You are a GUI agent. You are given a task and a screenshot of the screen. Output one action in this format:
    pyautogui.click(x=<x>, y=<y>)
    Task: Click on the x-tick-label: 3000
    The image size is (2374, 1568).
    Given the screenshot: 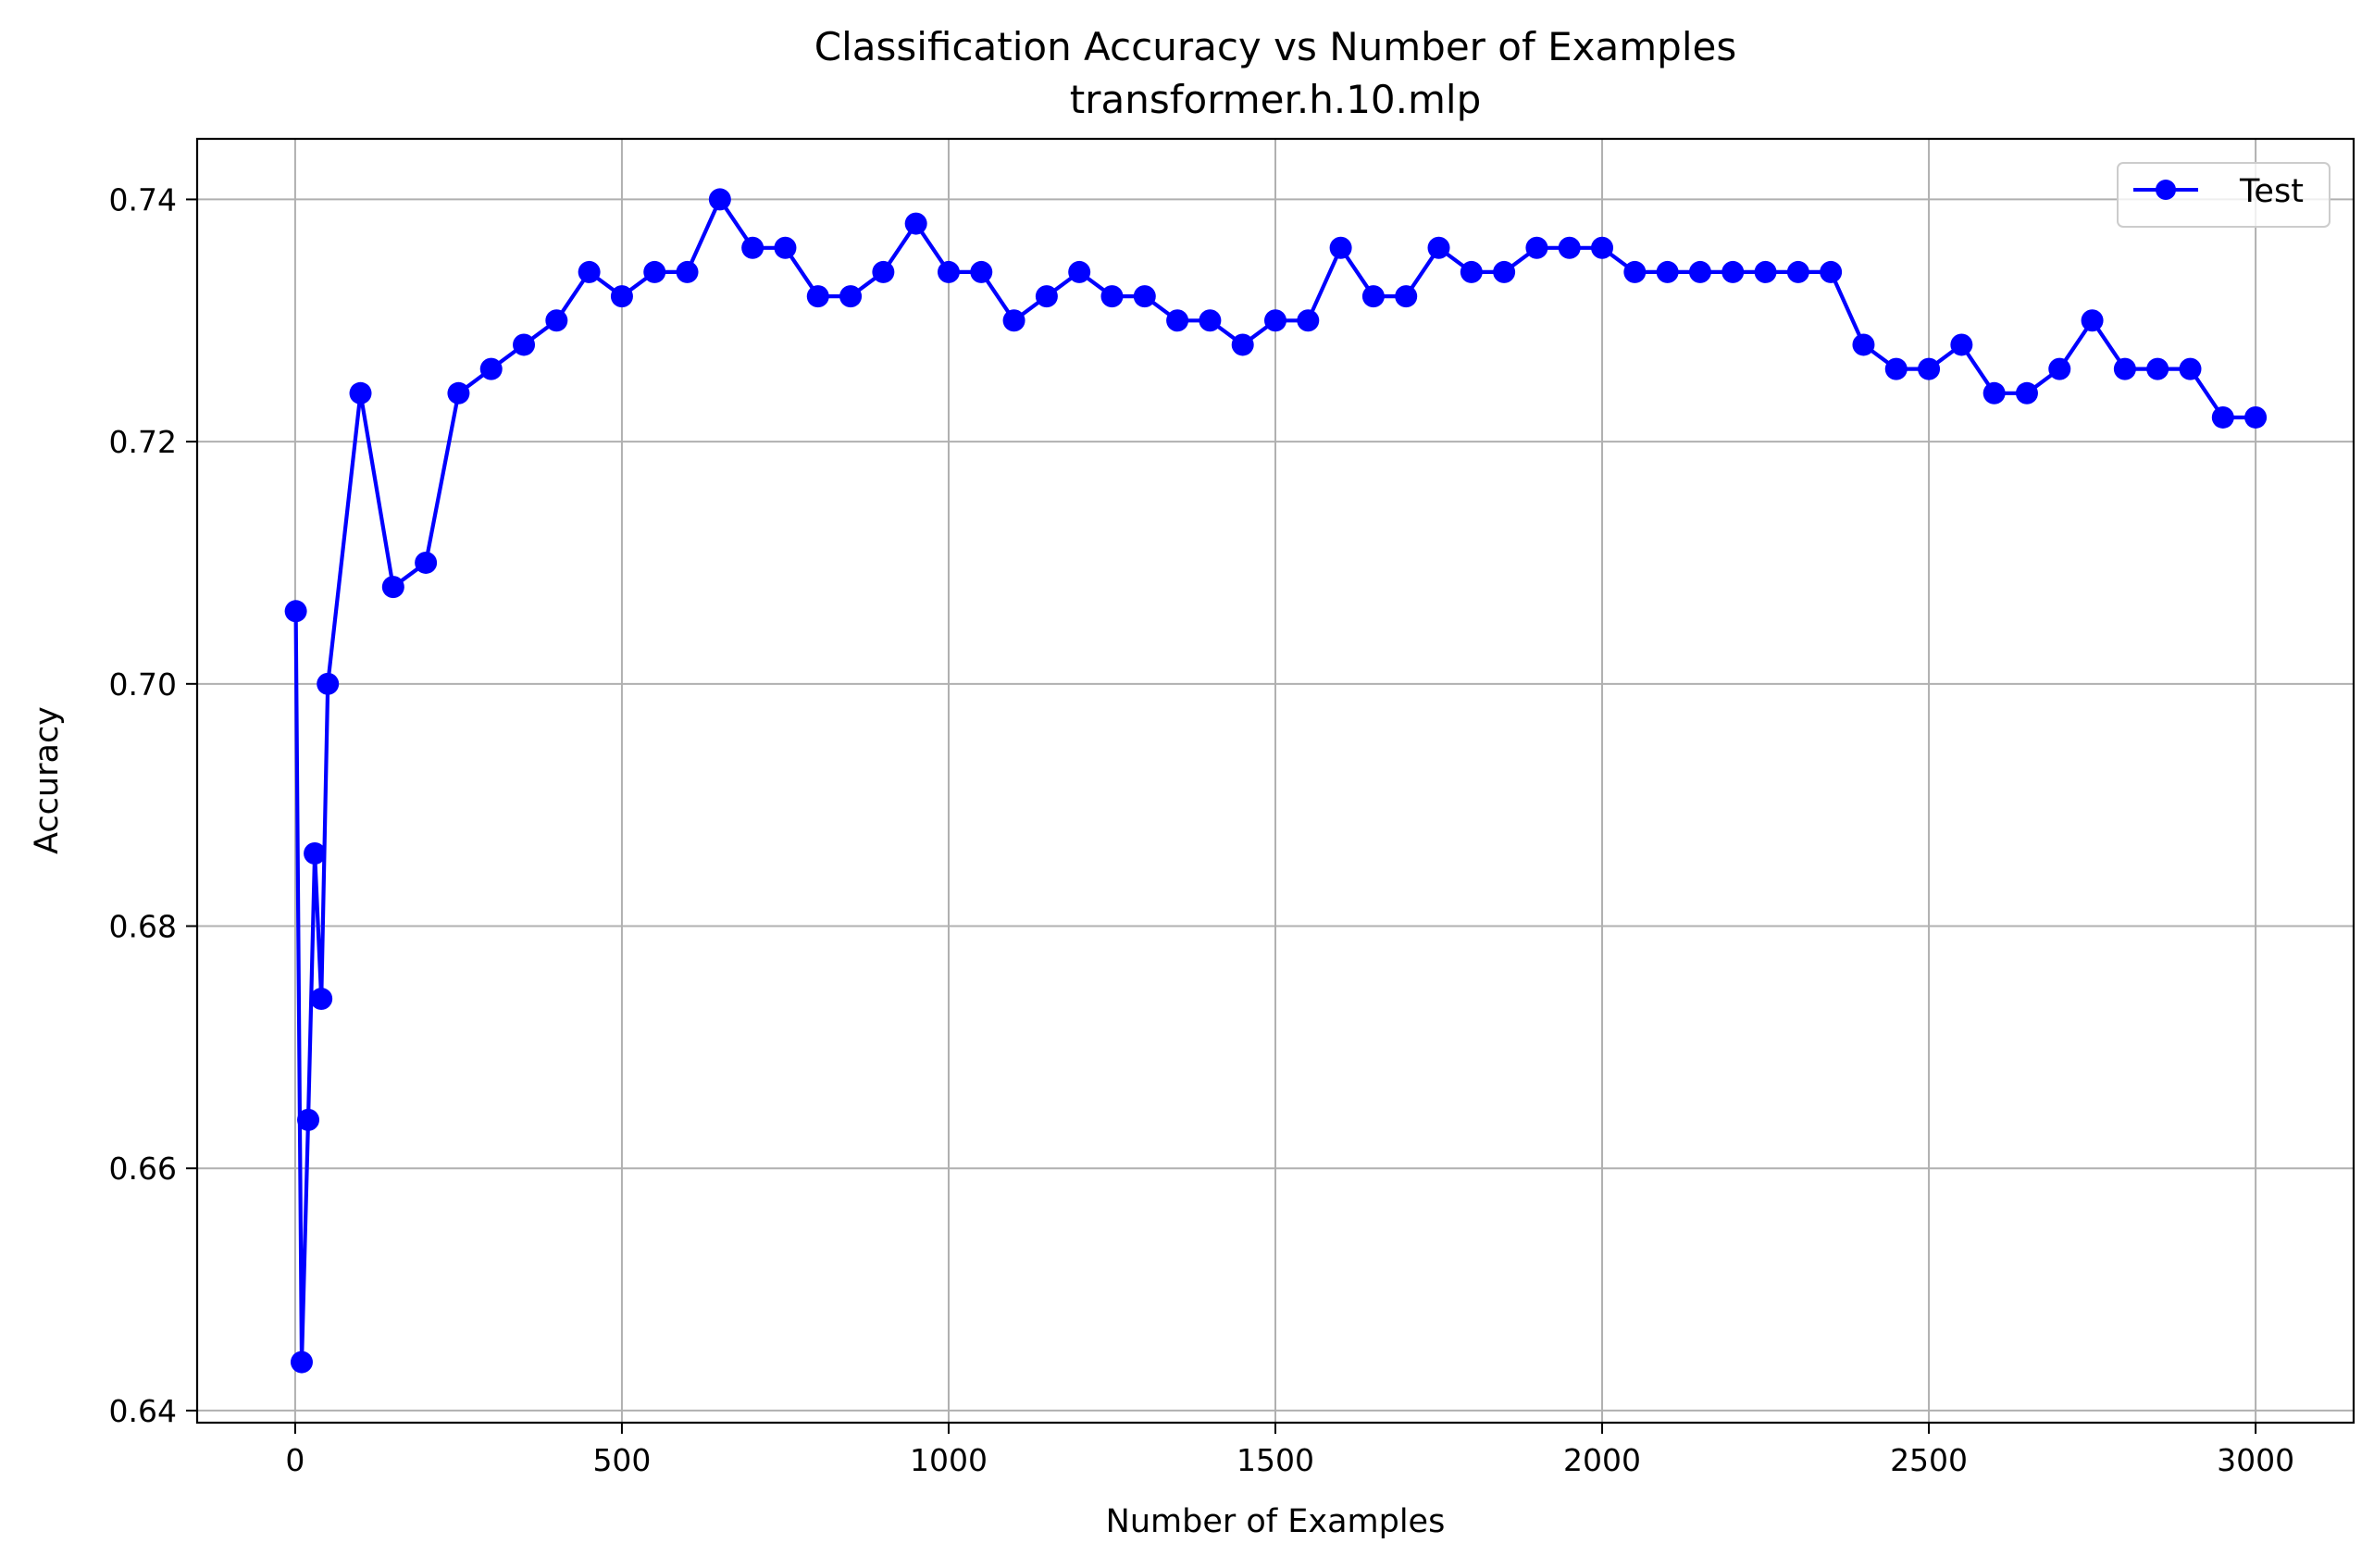 What is the action you would take?
    pyautogui.click(x=2256, y=1460)
    